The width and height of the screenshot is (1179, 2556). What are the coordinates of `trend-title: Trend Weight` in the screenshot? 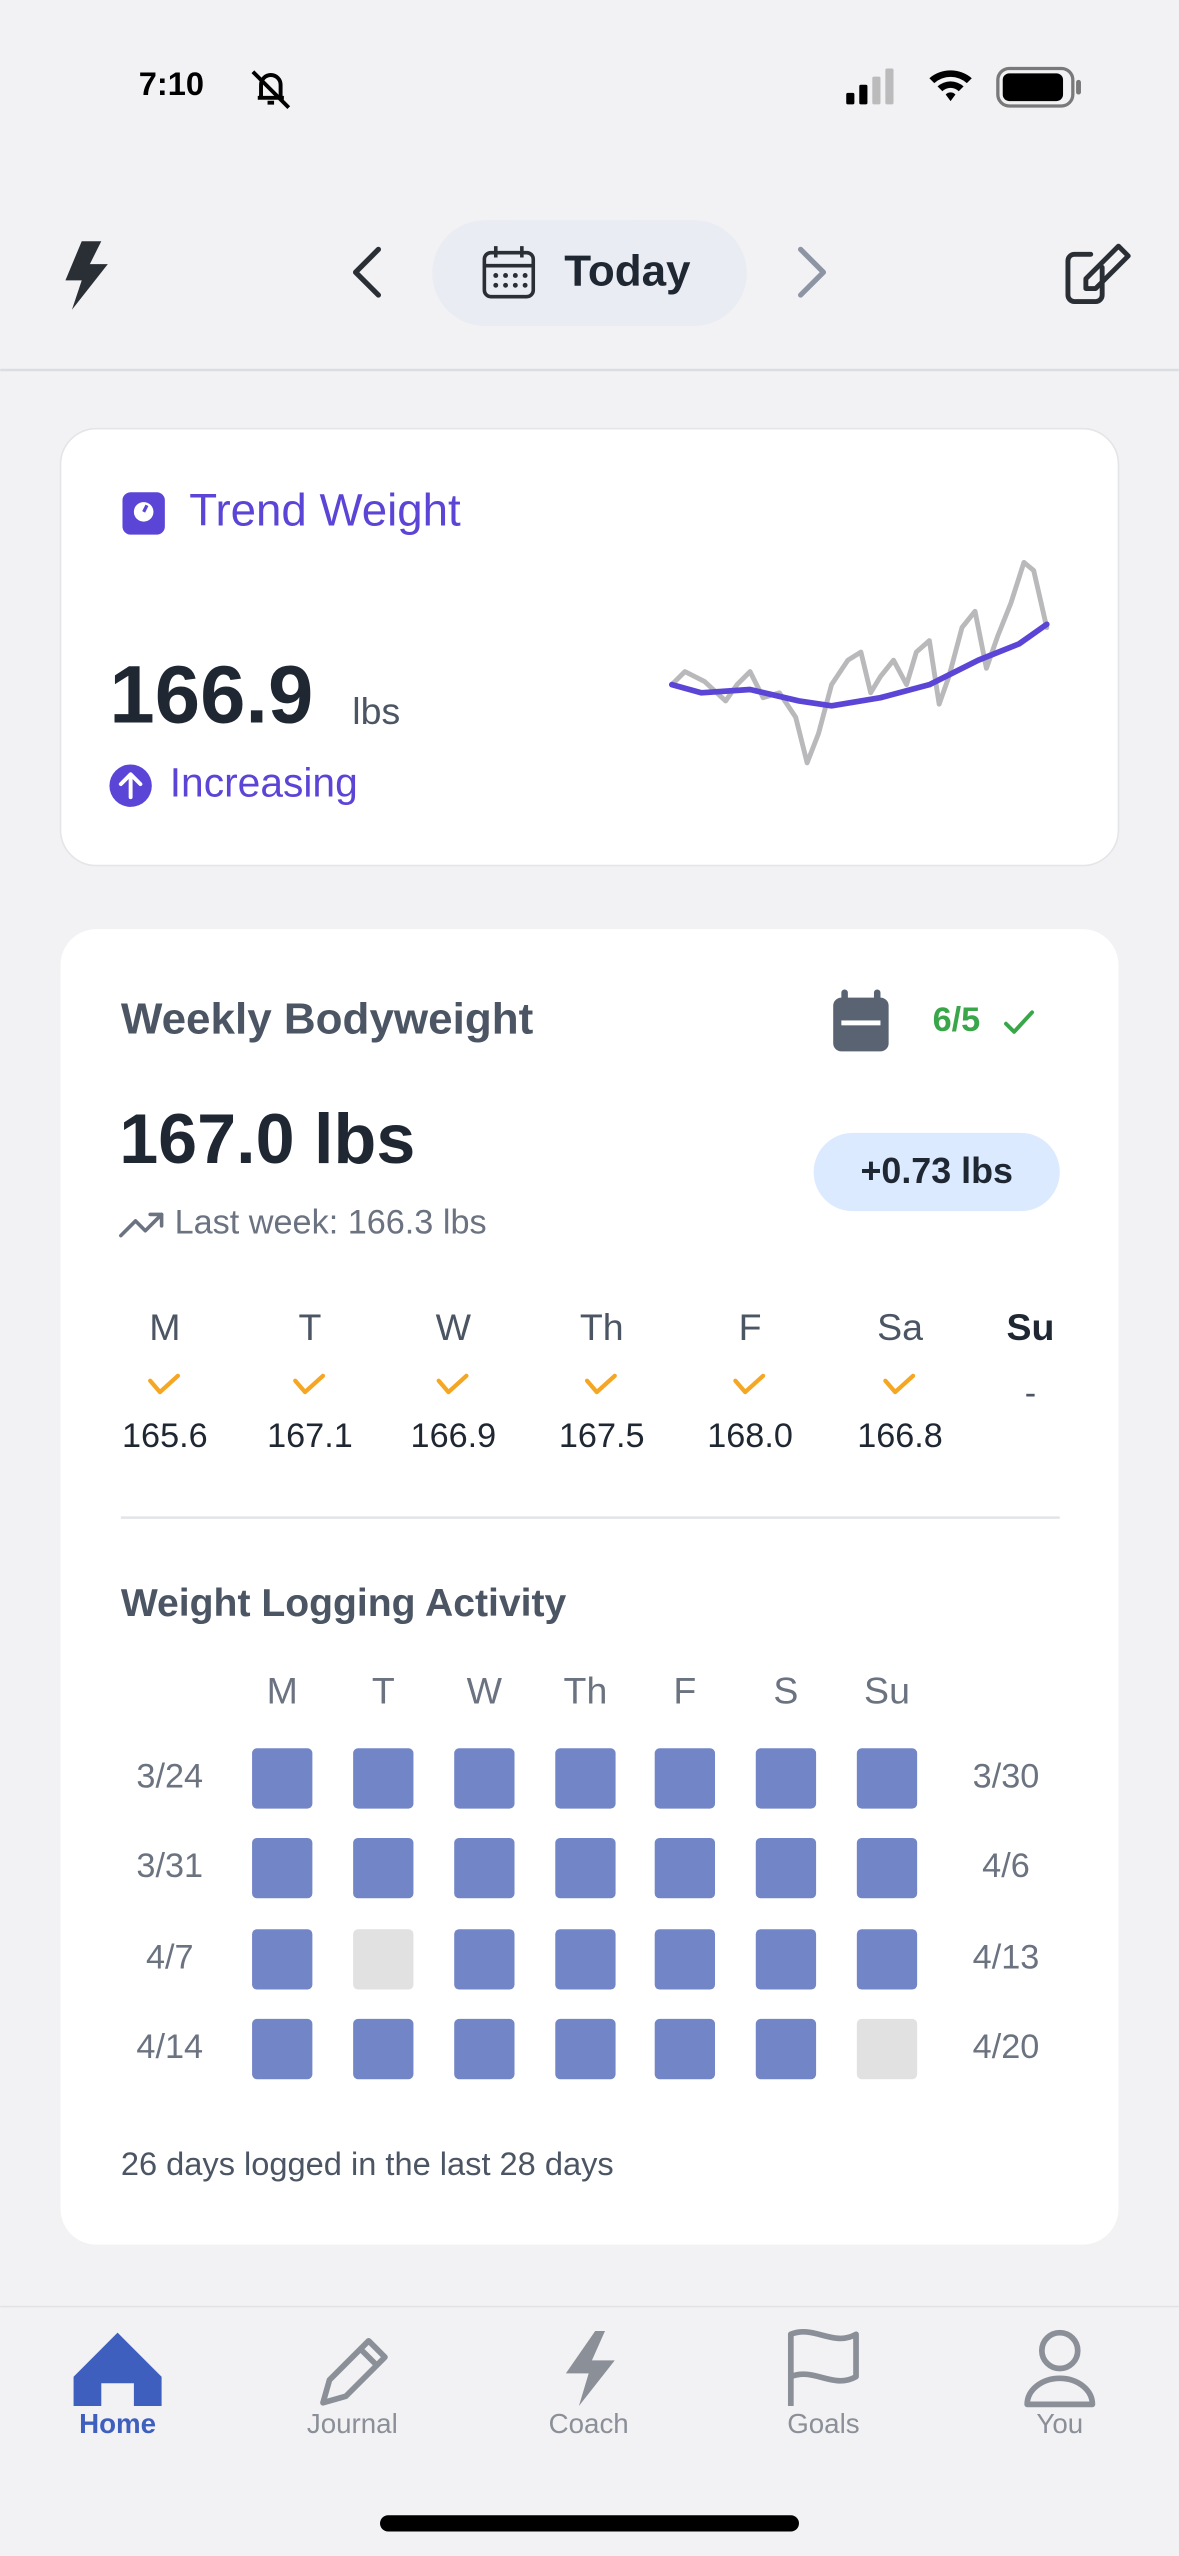 It's located at (325, 510).